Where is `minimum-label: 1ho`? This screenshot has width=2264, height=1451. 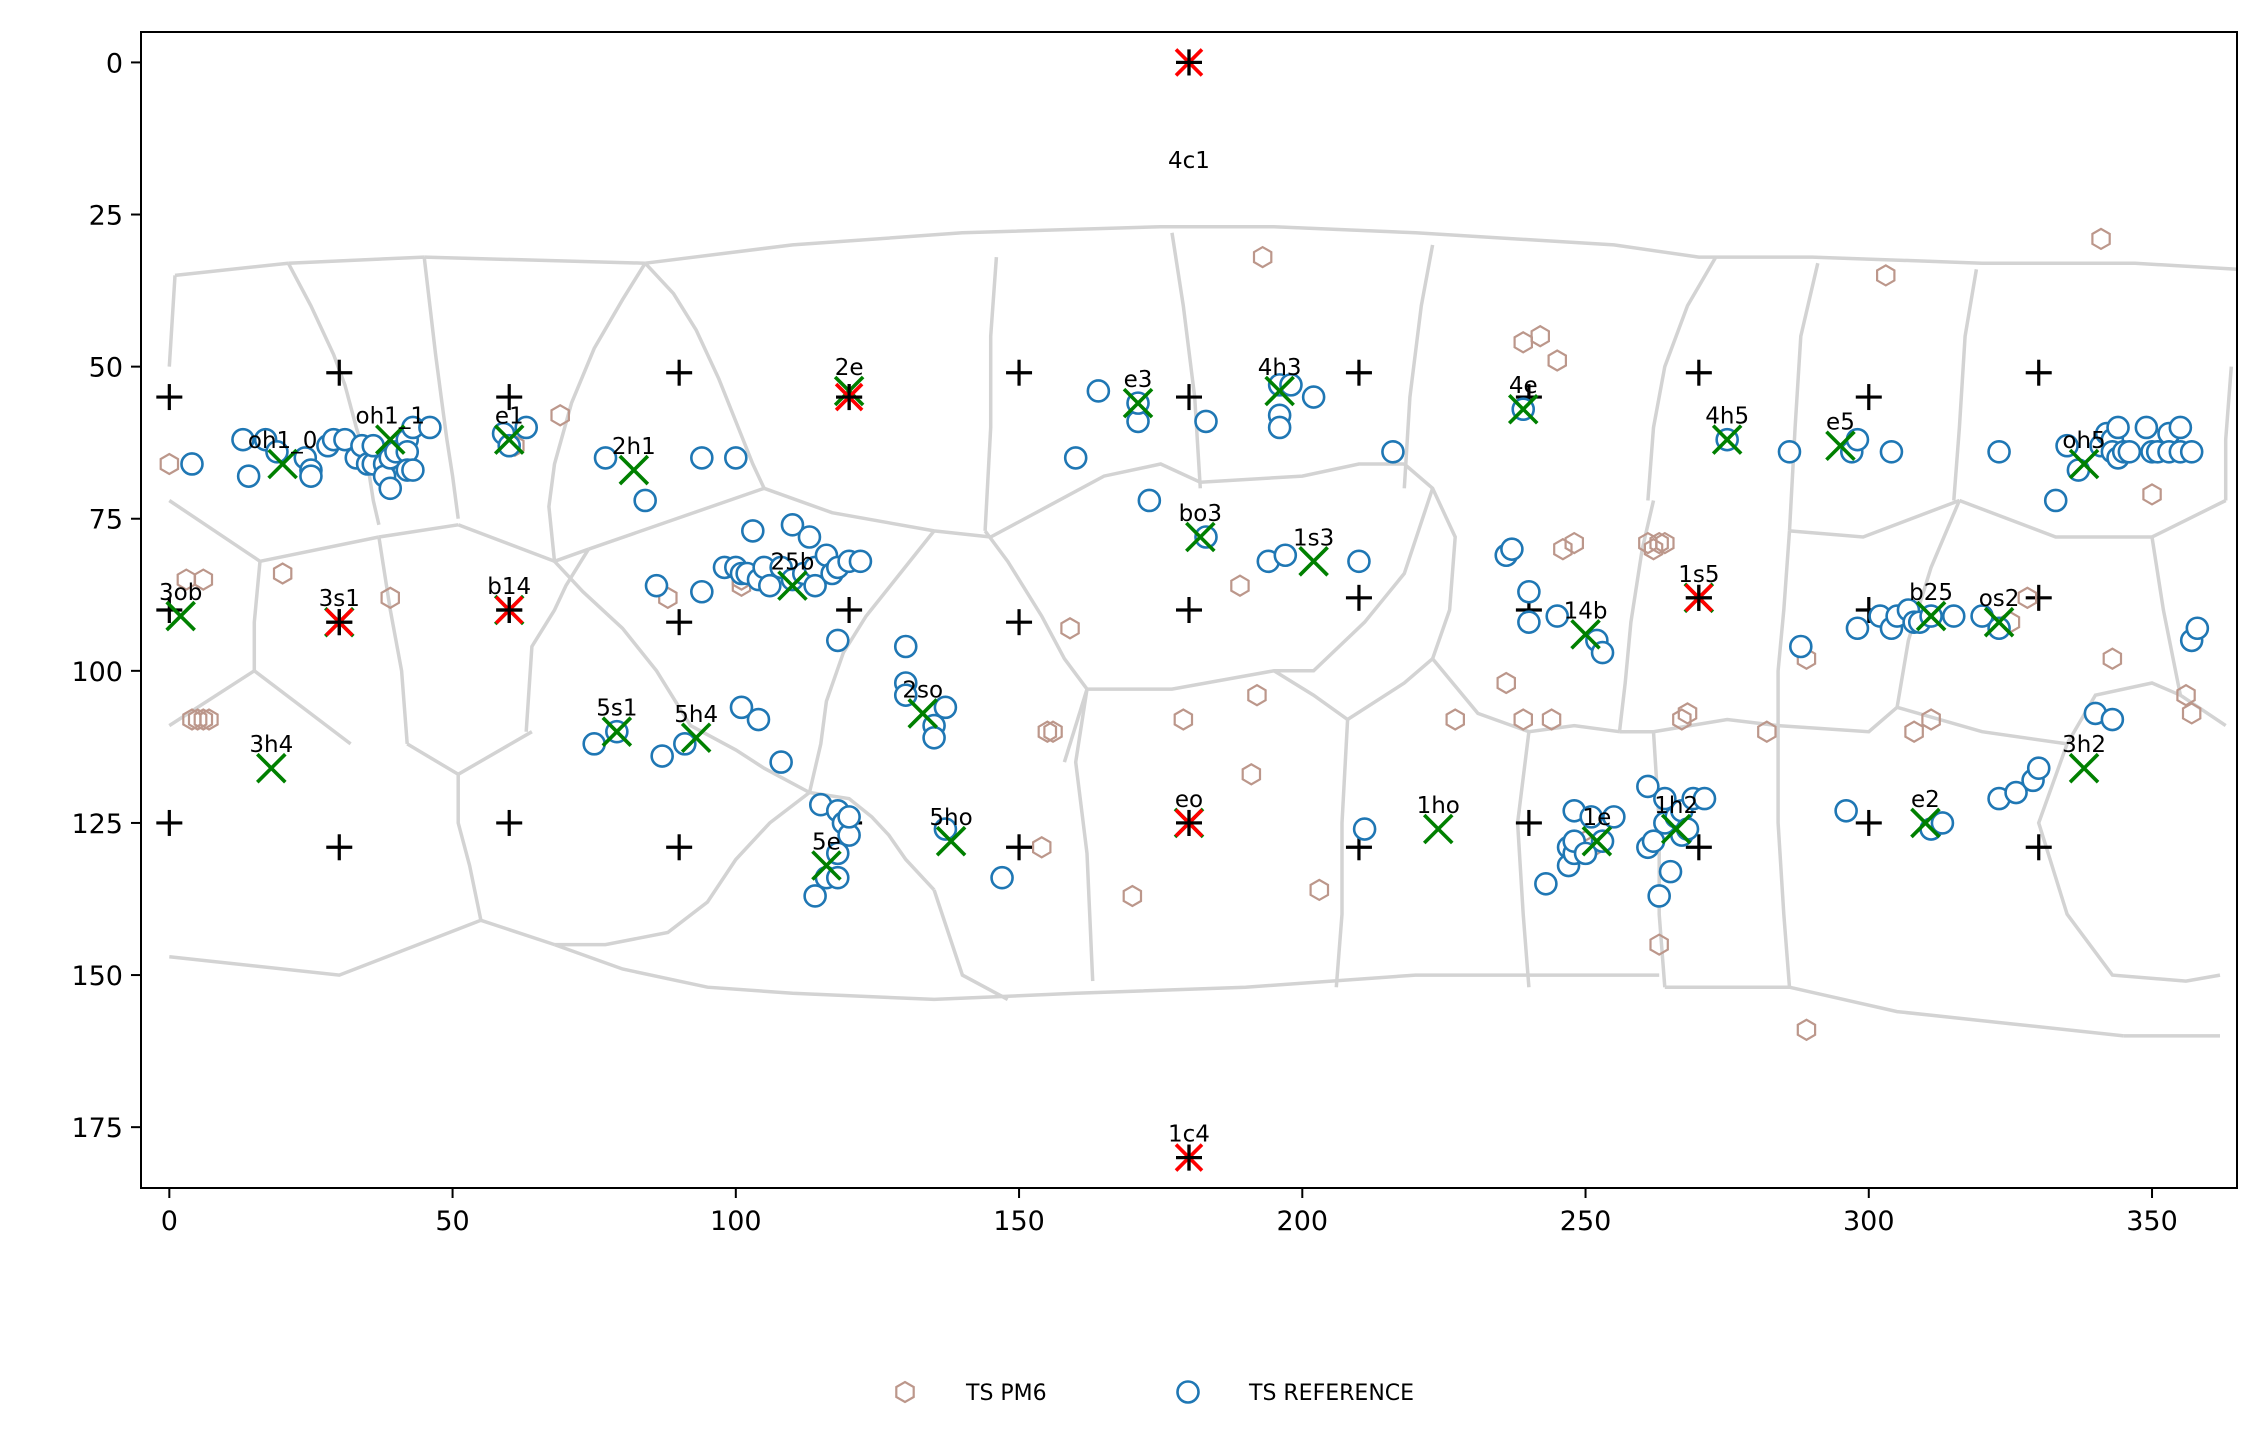
minimum-label: 1ho is located at coordinates (1438, 806).